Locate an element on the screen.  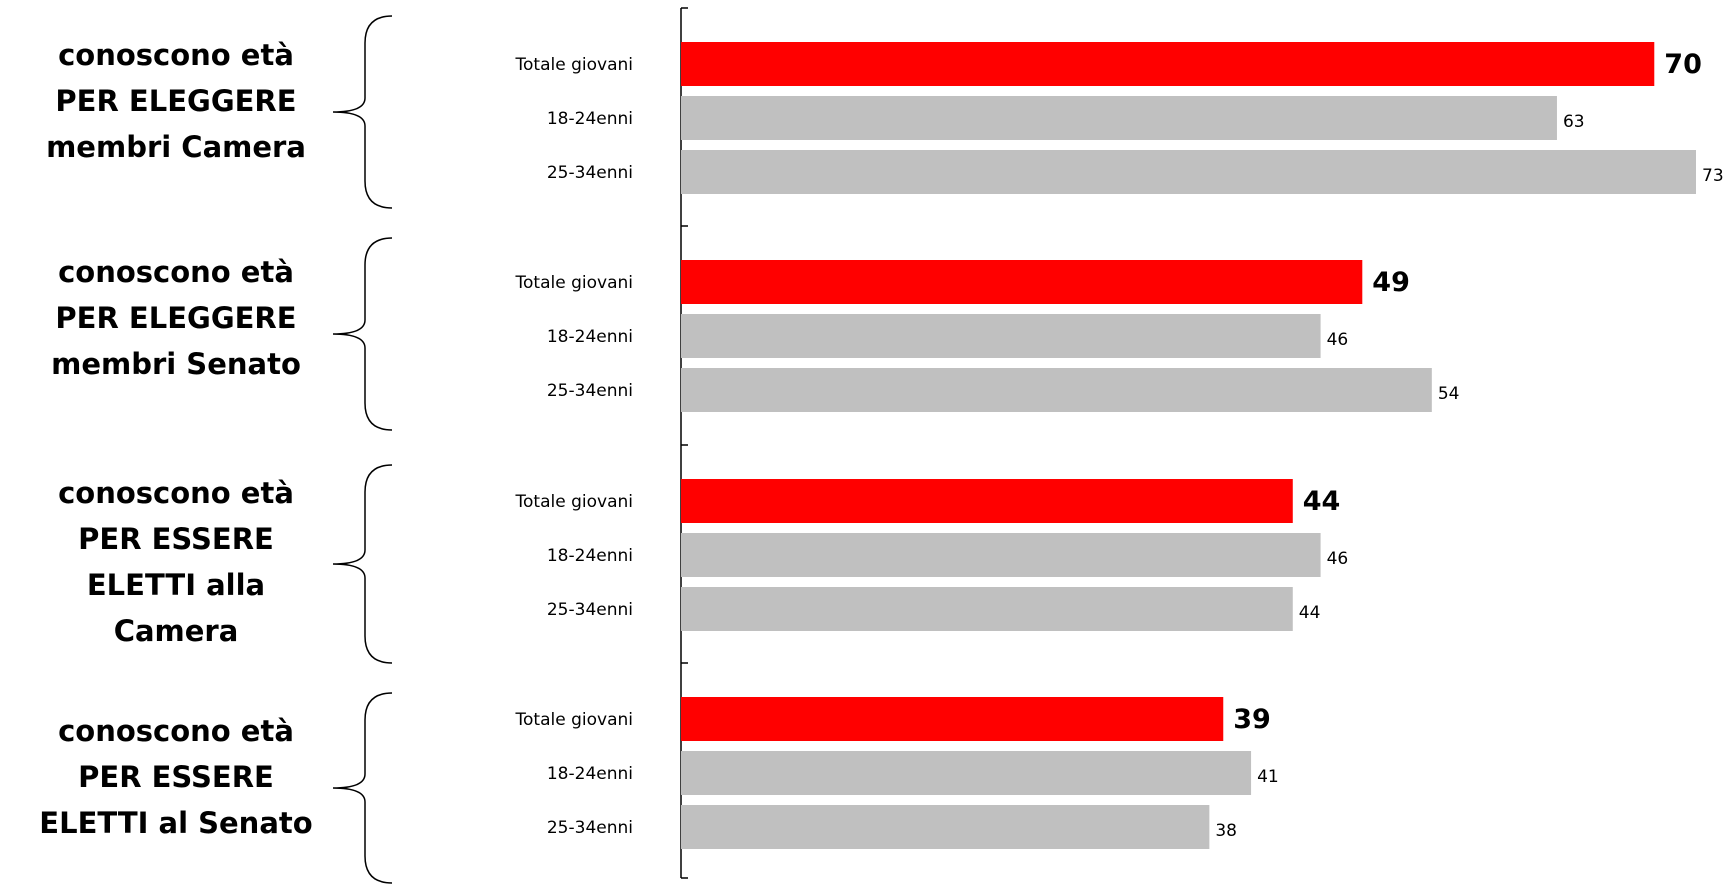
group-braces is located at coordinates (362, 449).